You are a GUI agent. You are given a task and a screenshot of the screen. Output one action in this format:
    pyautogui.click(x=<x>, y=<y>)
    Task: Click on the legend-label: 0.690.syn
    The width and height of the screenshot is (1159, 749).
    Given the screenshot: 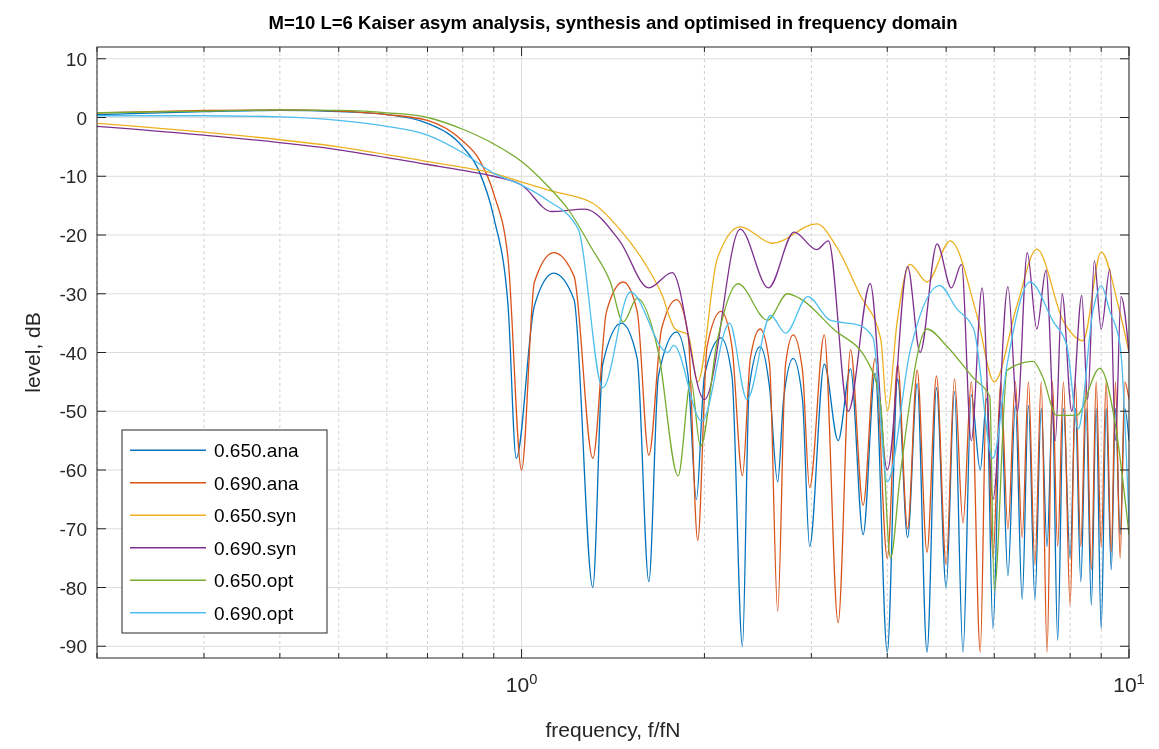 What is the action you would take?
    pyautogui.click(x=255, y=548)
    